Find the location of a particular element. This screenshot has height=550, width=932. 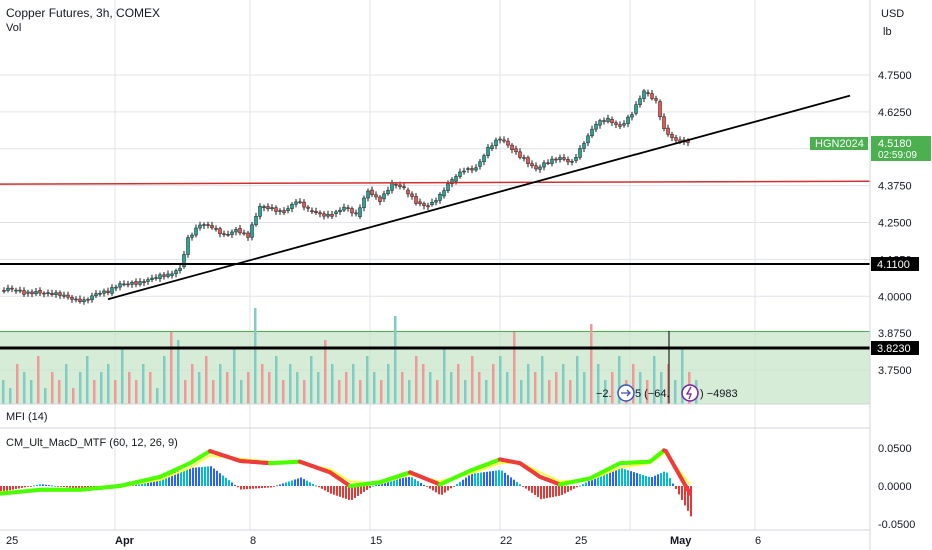

resistance-line is located at coordinates (435, 182).